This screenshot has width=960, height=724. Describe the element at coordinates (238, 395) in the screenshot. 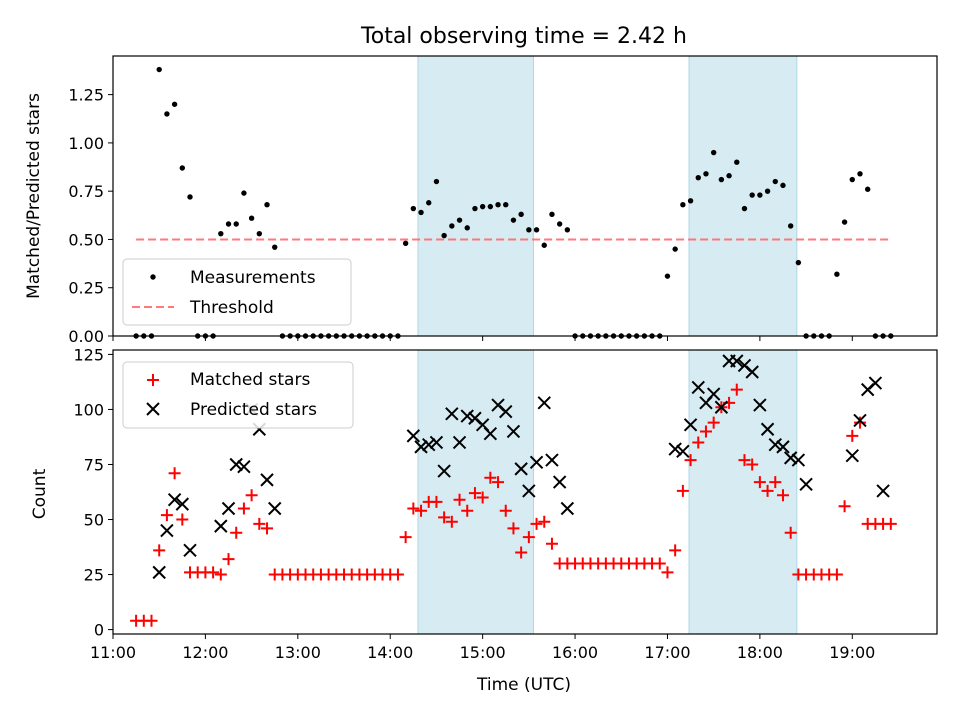

I see `bottom-legend: Matched stars Predicted stars` at that location.